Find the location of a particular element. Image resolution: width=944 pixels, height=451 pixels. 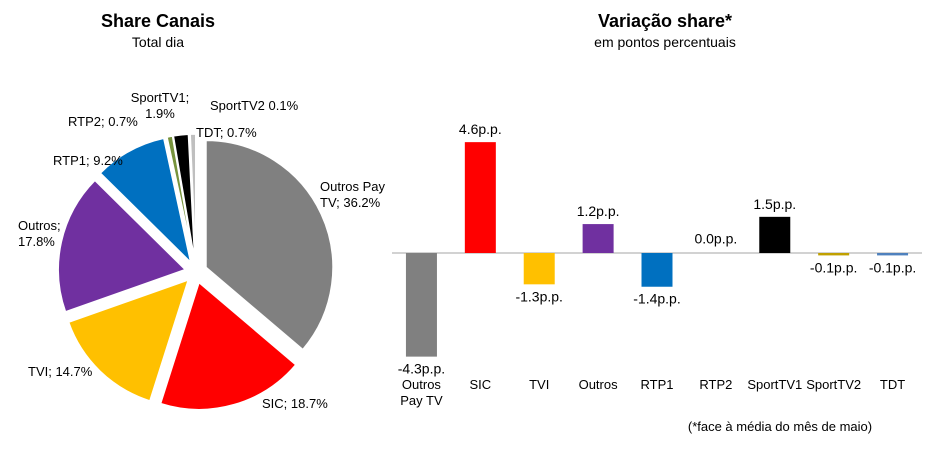

pie-label-tvi-line: TVI; 14.7% is located at coordinates (60, 371).